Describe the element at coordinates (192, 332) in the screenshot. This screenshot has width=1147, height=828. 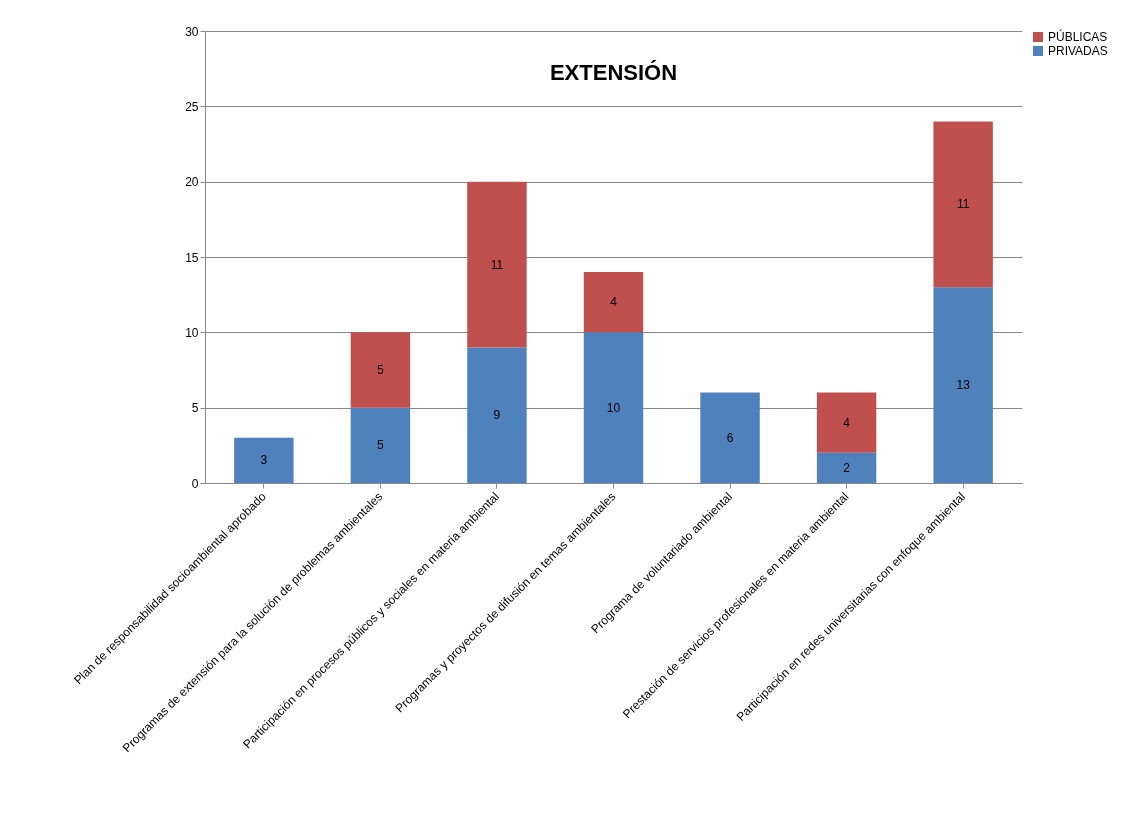
I see `y-tick-label: 10` at that location.